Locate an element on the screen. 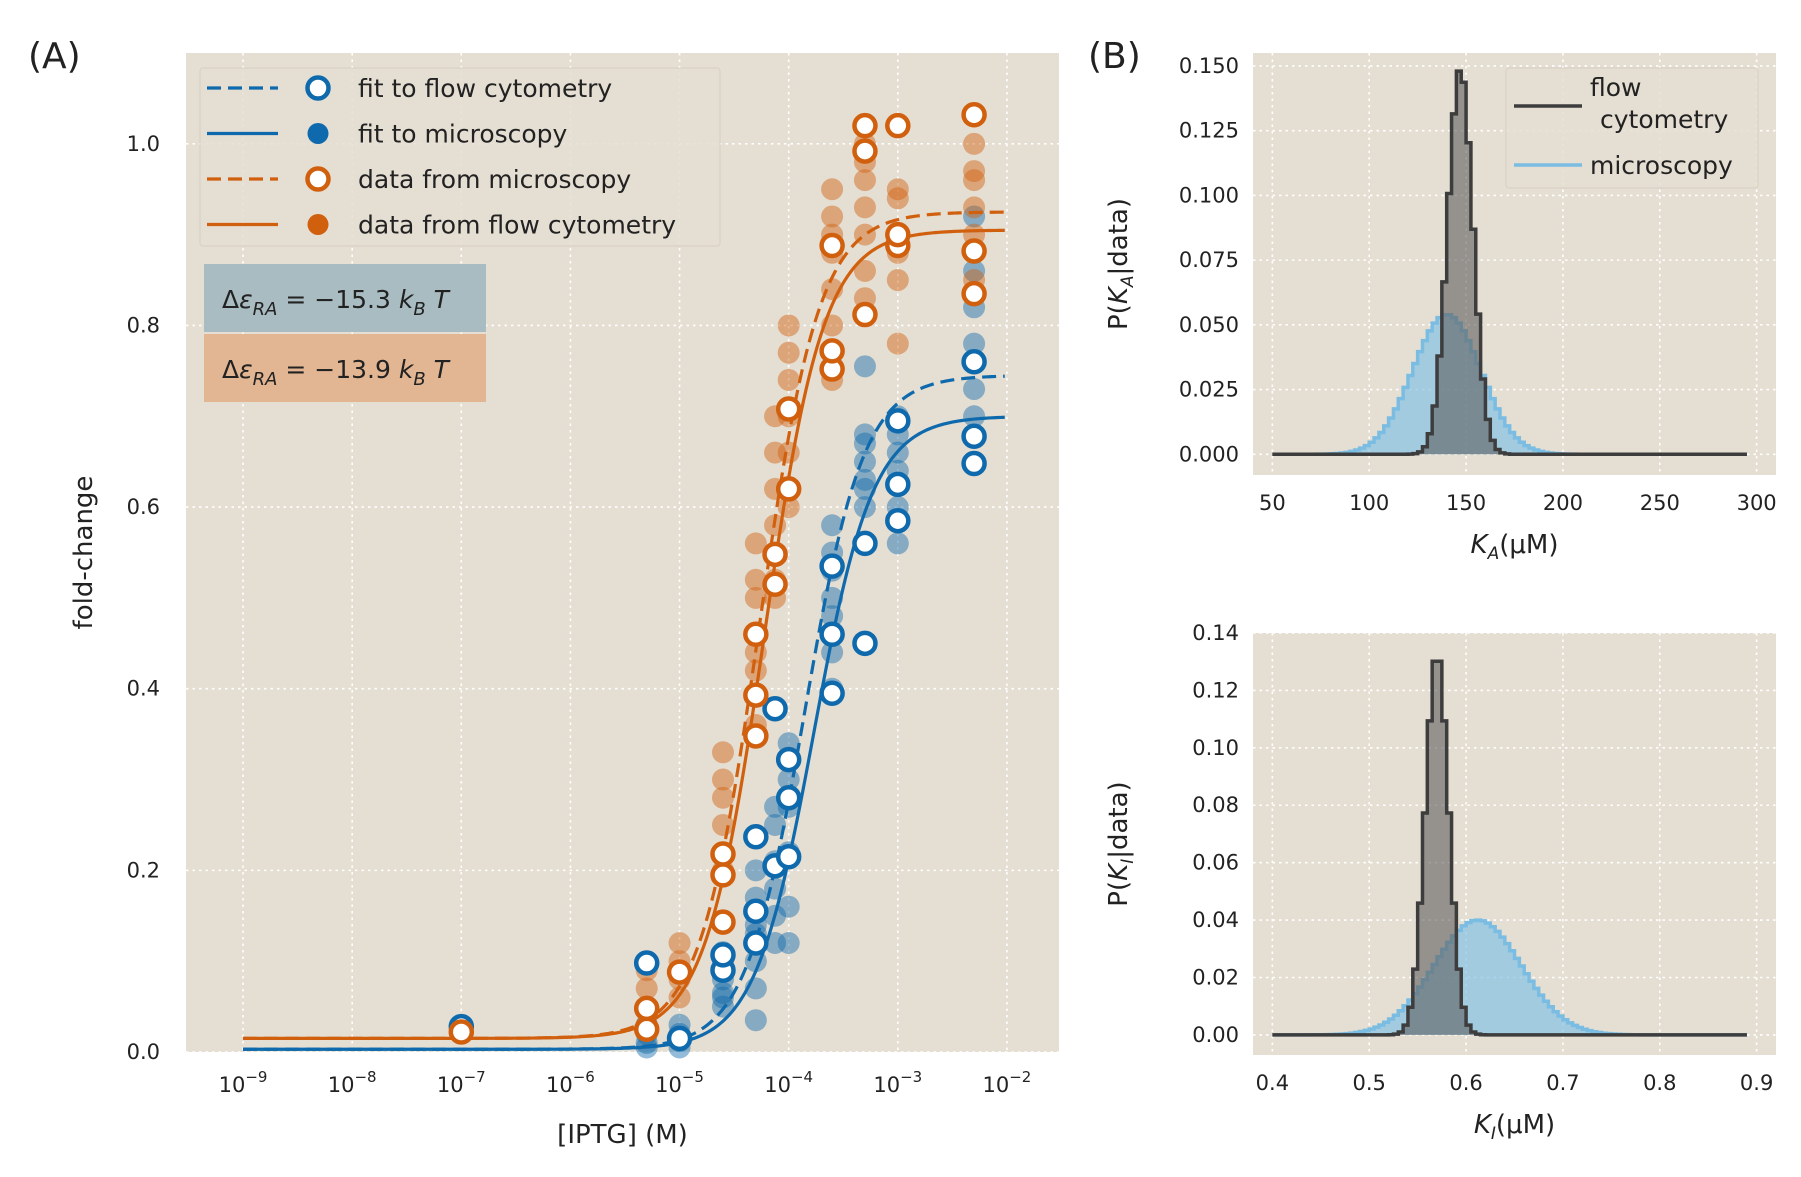 Image resolution: width=1801 pixels, height=1177 pixels. x-tick-label: 150 is located at coordinates (1466, 503).